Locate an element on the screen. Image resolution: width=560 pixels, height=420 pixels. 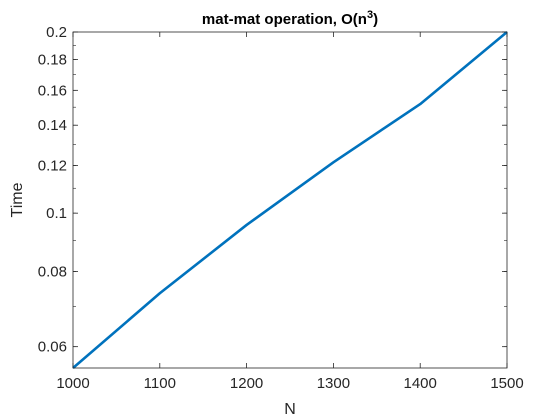
y-tick-label: 0.18 is located at coordinates (52, 60).